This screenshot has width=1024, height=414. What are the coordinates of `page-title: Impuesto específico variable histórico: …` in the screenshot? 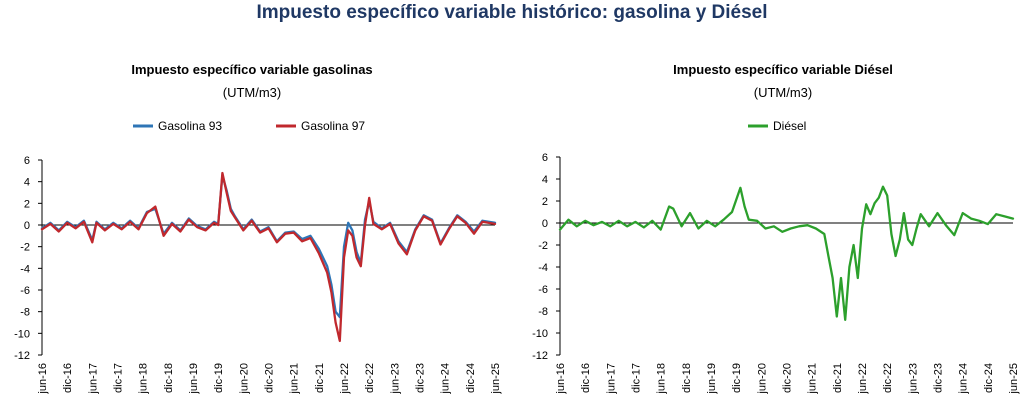 It's located at (512, 12).